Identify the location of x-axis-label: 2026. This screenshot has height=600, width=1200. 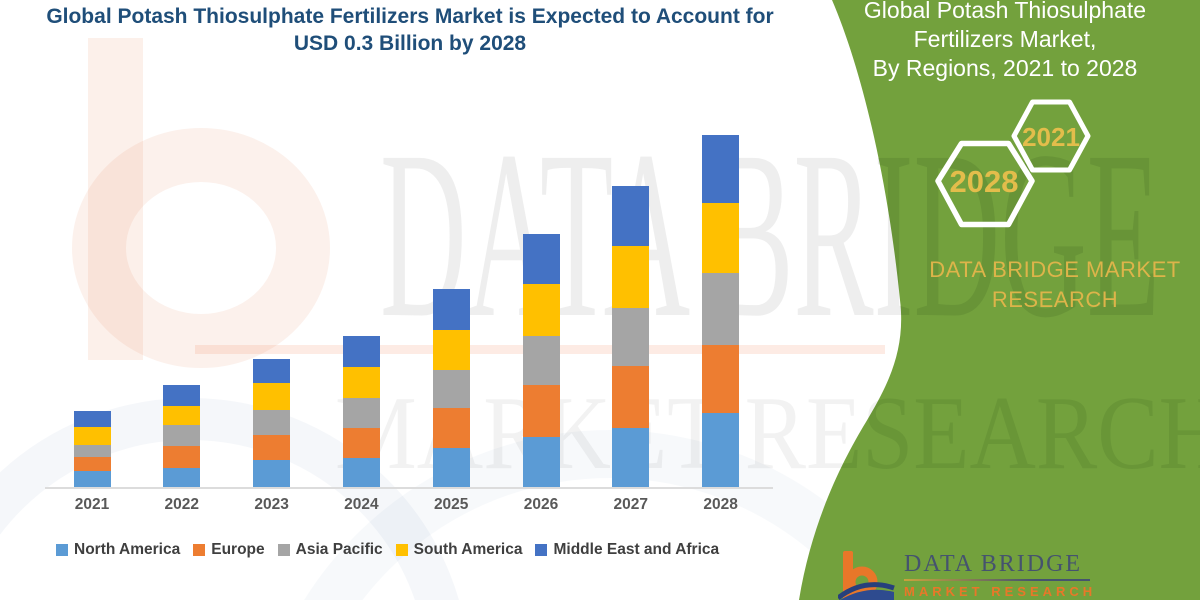
(541, 504).